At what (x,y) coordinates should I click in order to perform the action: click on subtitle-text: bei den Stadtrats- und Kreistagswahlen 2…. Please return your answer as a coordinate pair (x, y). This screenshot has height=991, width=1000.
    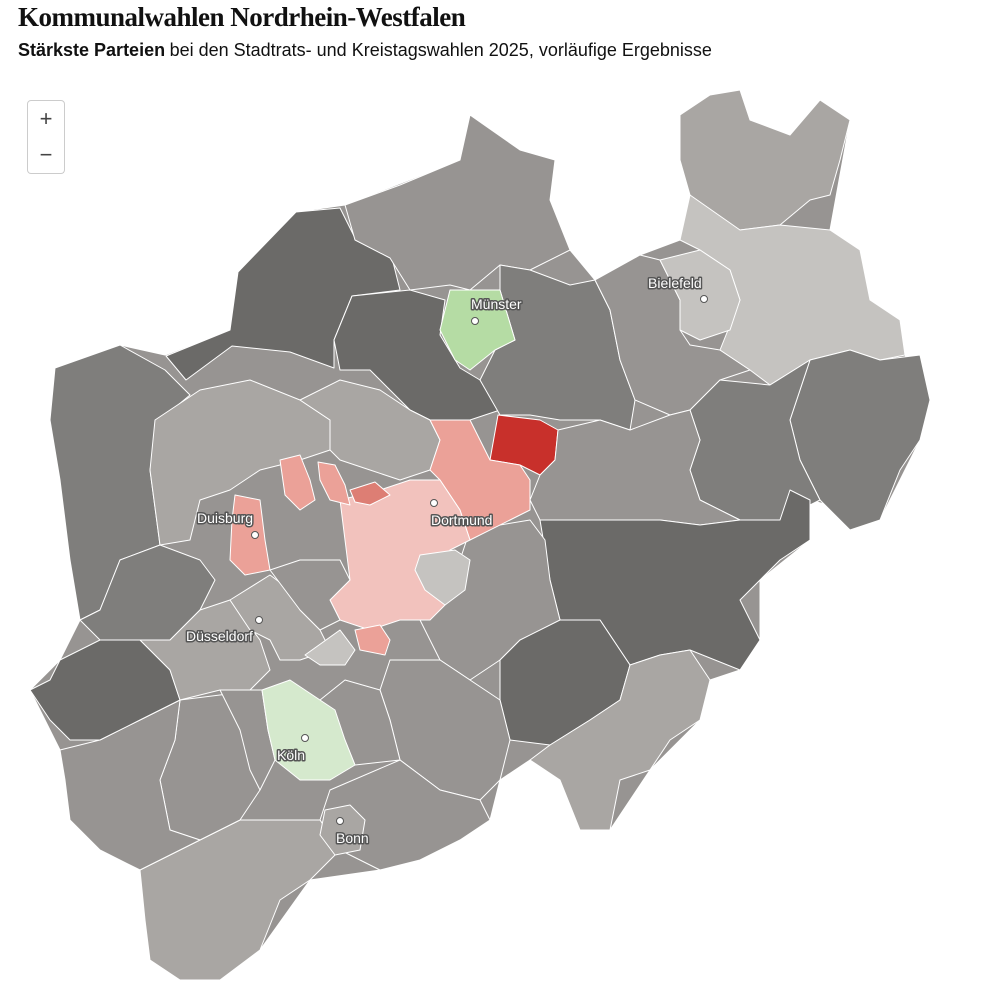
    Looking at the image, I should click on (440, 50).